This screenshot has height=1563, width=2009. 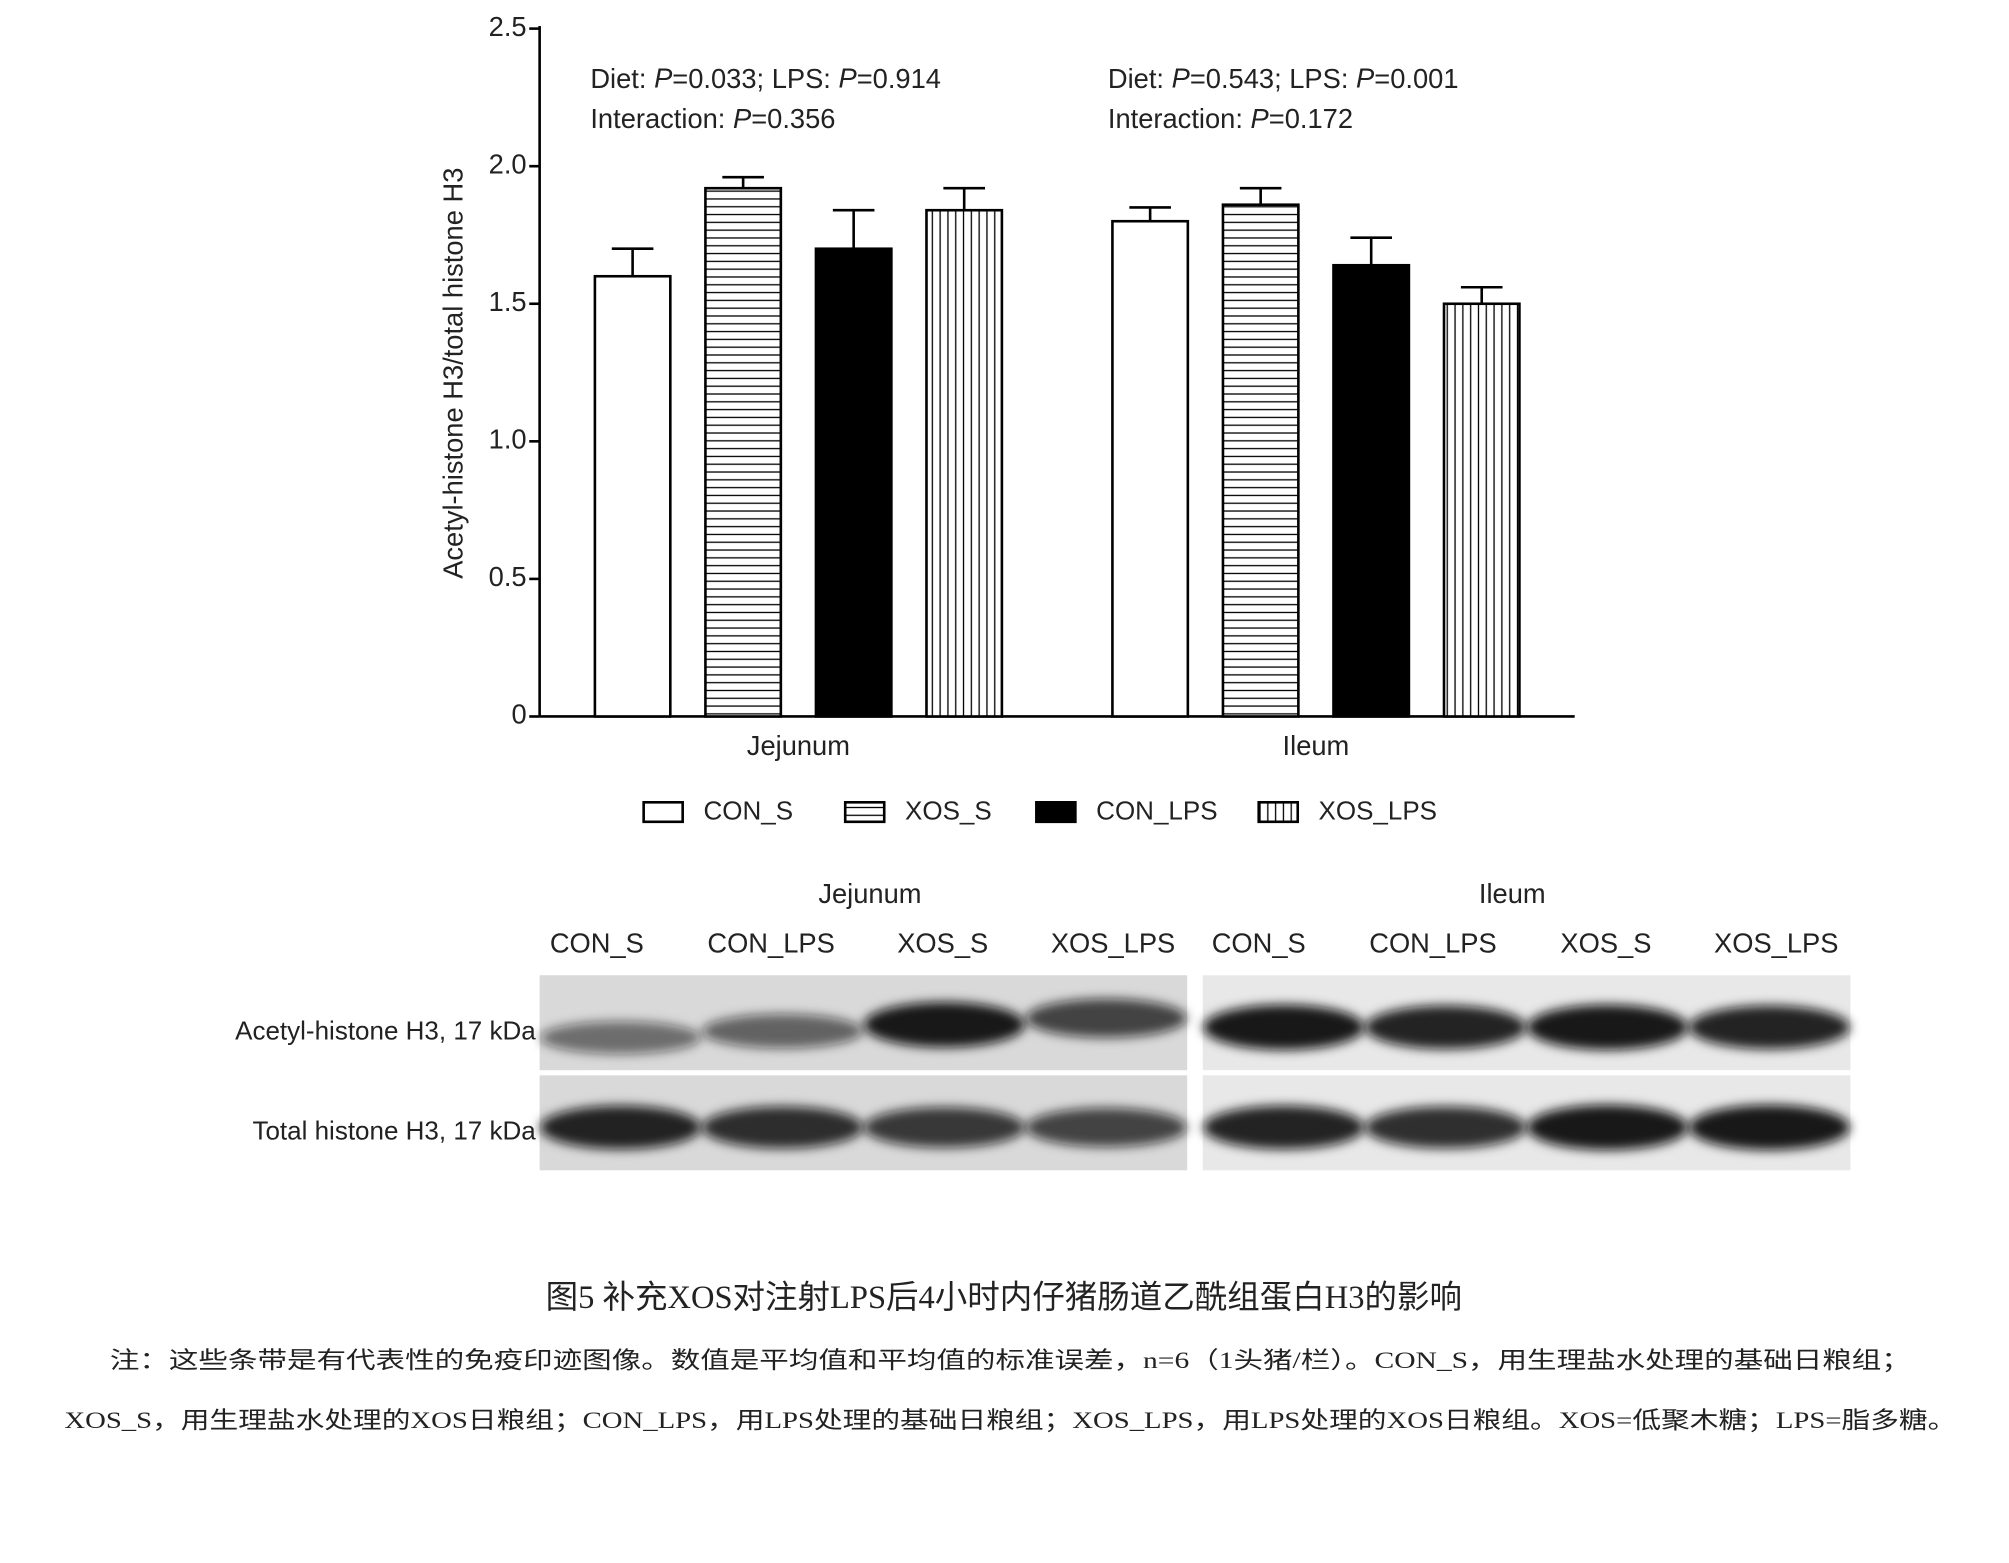 I want to click on legend-label: XOS_LPS, so click(x=1378, y=811).